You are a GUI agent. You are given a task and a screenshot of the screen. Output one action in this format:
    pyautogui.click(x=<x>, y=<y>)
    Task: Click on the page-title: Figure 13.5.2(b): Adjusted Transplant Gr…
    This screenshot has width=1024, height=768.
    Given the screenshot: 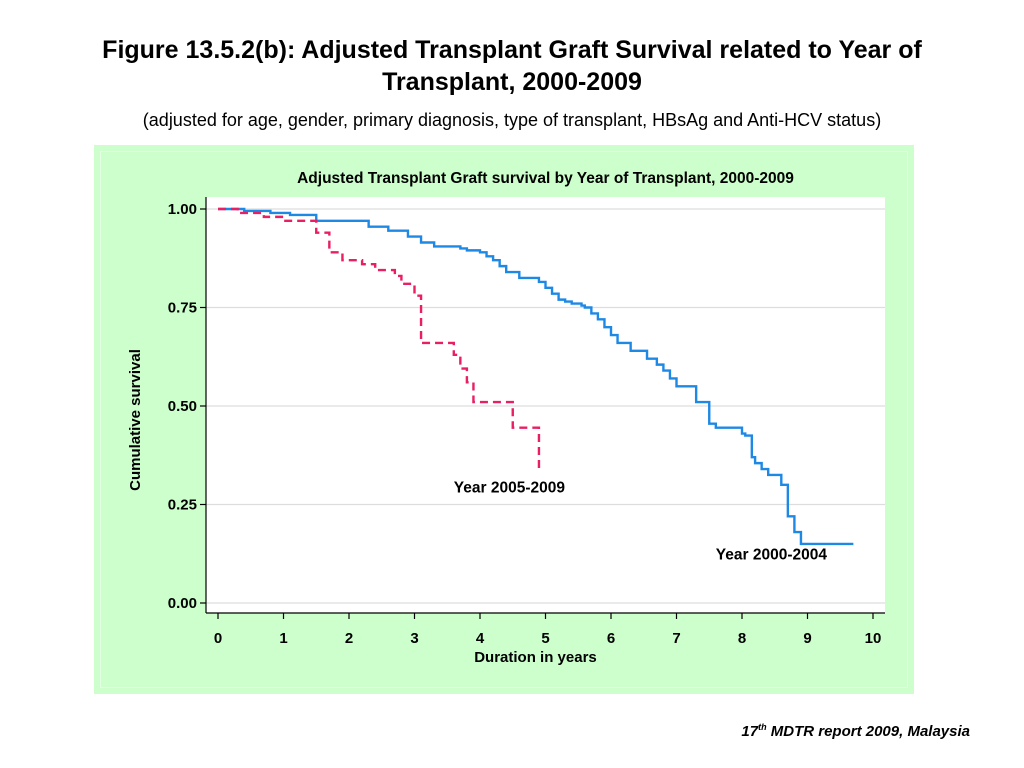 What is the action you would take?
    pyautogui.click(x=512, y=66)
    